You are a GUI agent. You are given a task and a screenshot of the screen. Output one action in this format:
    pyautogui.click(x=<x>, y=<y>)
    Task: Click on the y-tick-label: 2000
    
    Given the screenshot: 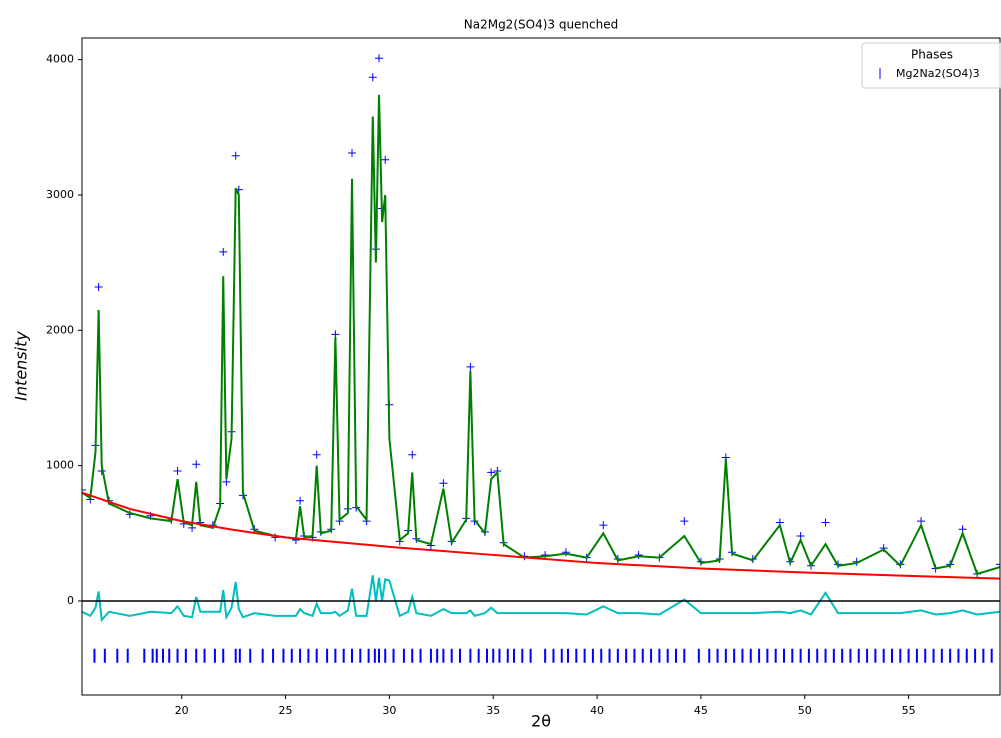 What is the action you would take?
    pyautogui.click(x=60, y=329)
    